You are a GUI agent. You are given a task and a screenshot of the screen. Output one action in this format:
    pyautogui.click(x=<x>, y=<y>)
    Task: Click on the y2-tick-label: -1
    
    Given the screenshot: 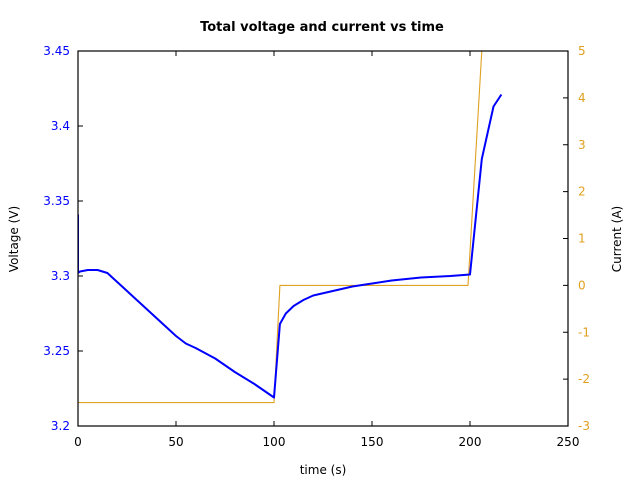 What is the action you would take?
    pyautogui.click(x=584, y=332)
    